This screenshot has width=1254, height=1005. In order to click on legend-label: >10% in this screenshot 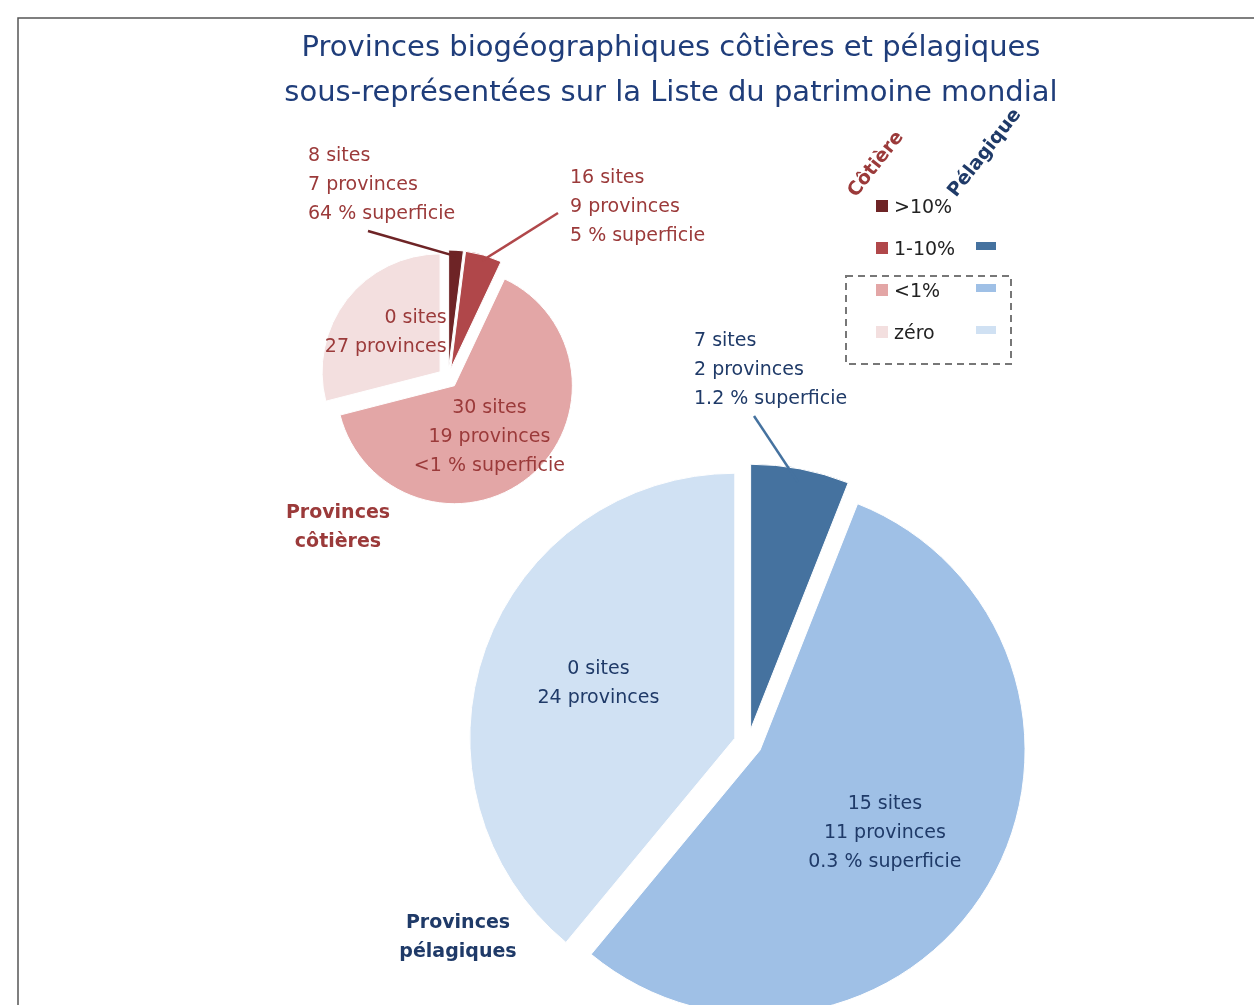, I will do `click(923, 206)`.